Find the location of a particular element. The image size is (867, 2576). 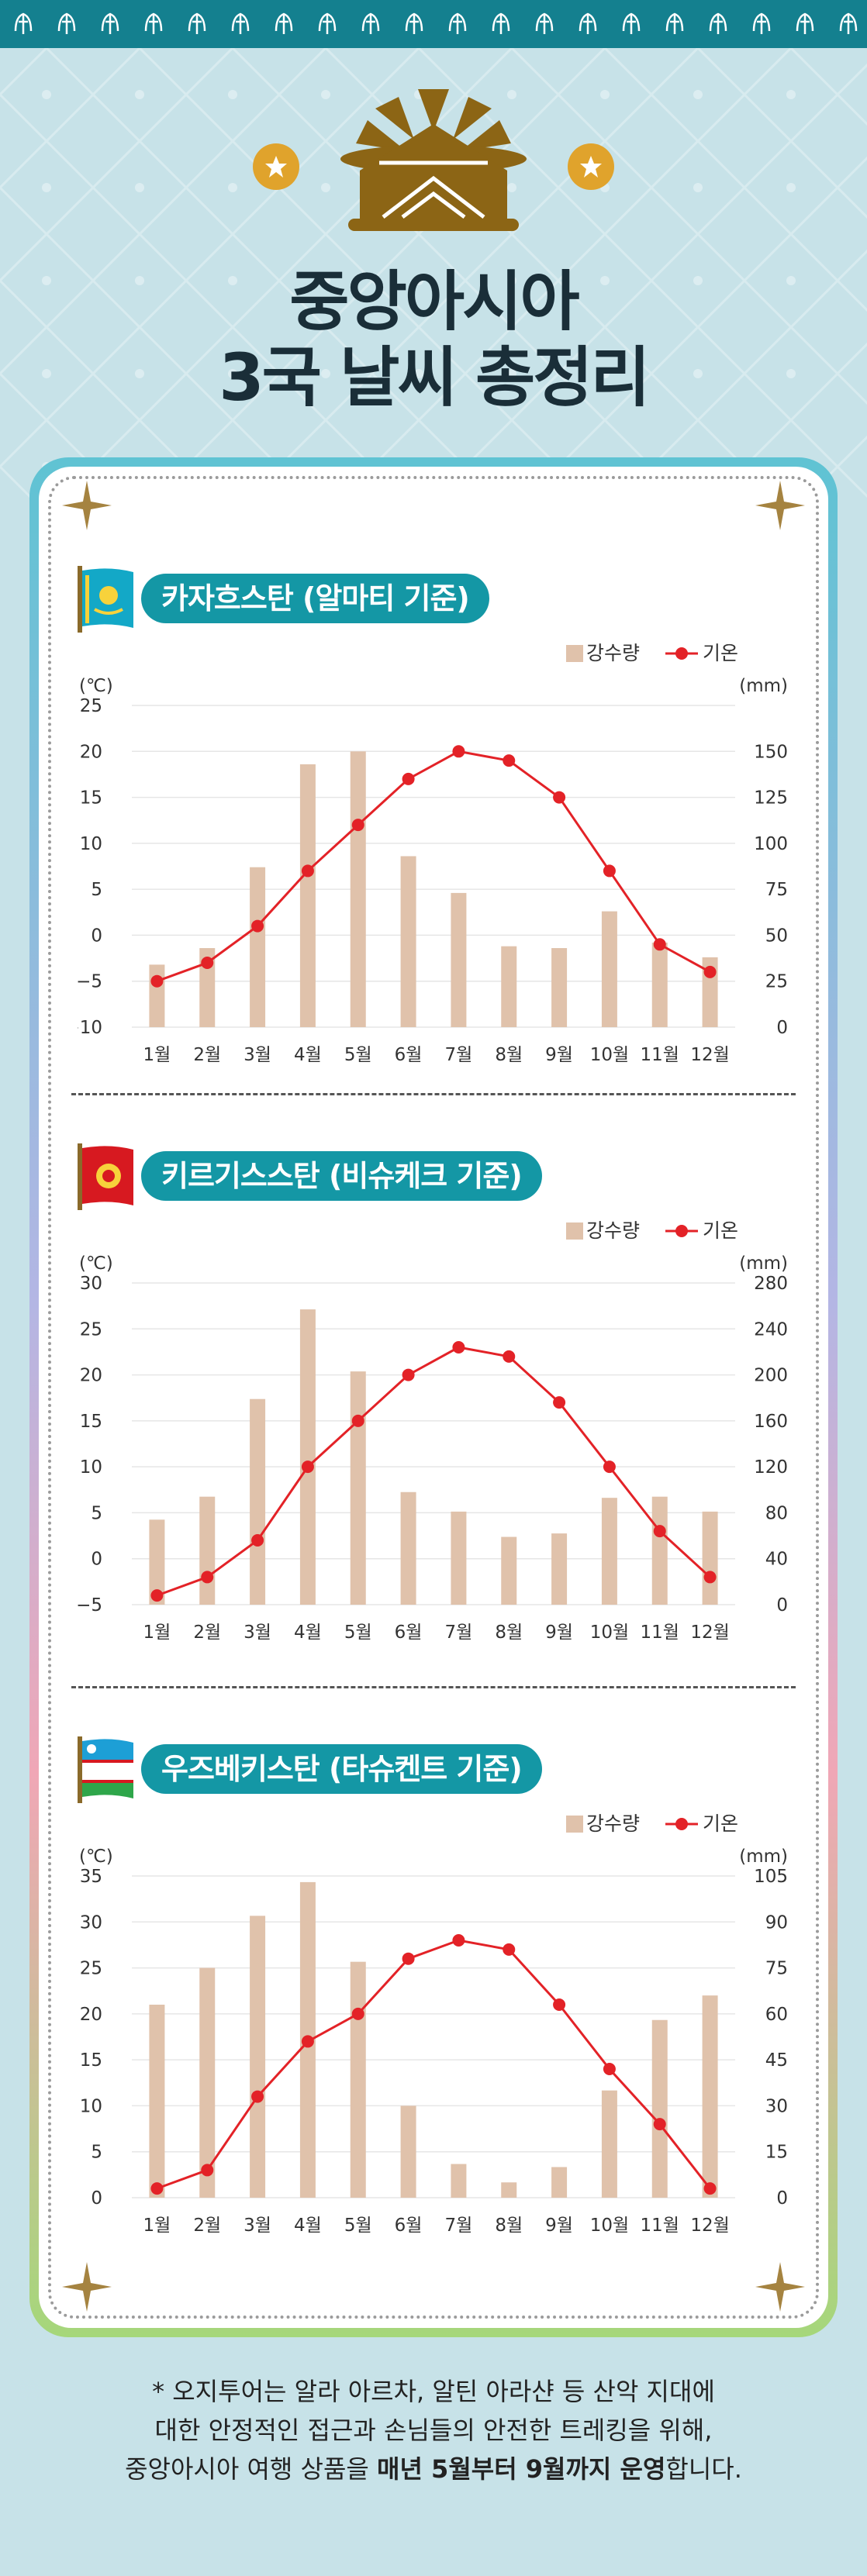

uzbekistan-flag-icon is located at coordinates (106, 1769).